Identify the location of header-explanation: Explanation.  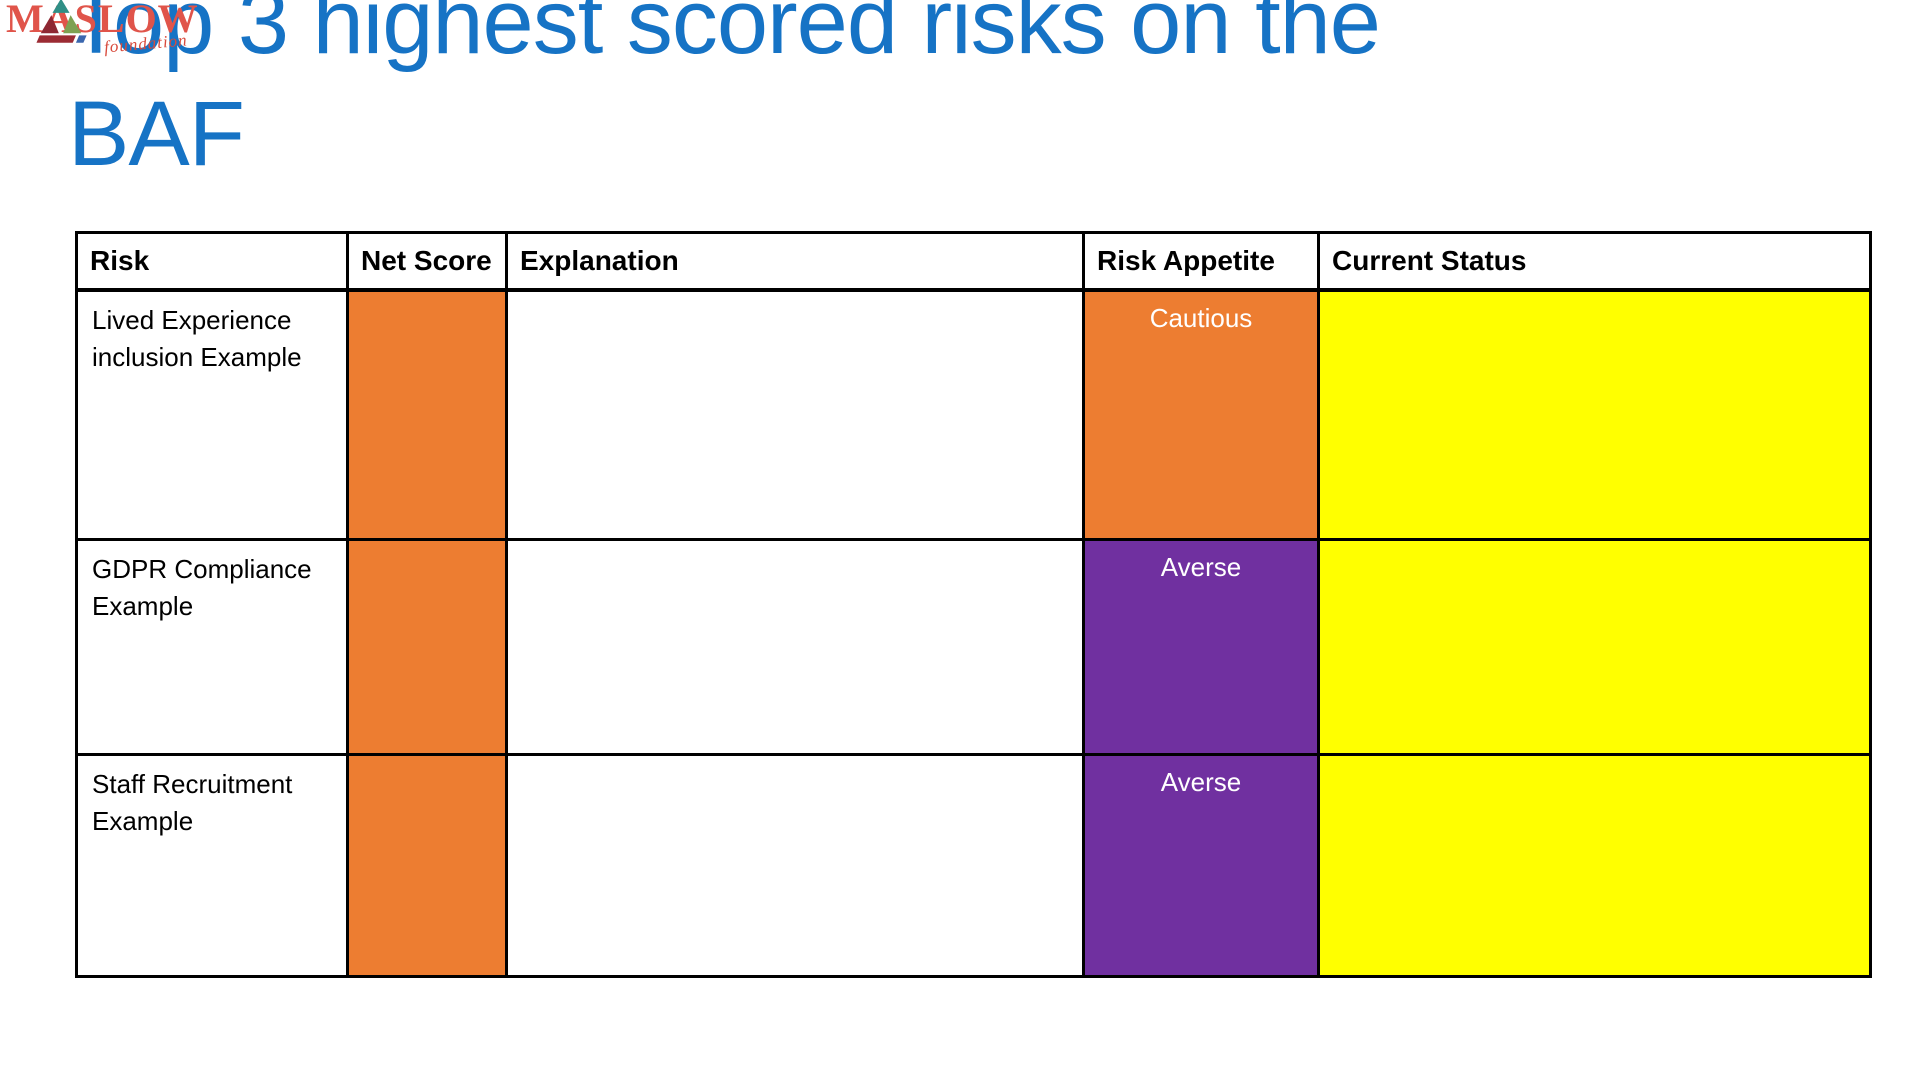
(795, 261).